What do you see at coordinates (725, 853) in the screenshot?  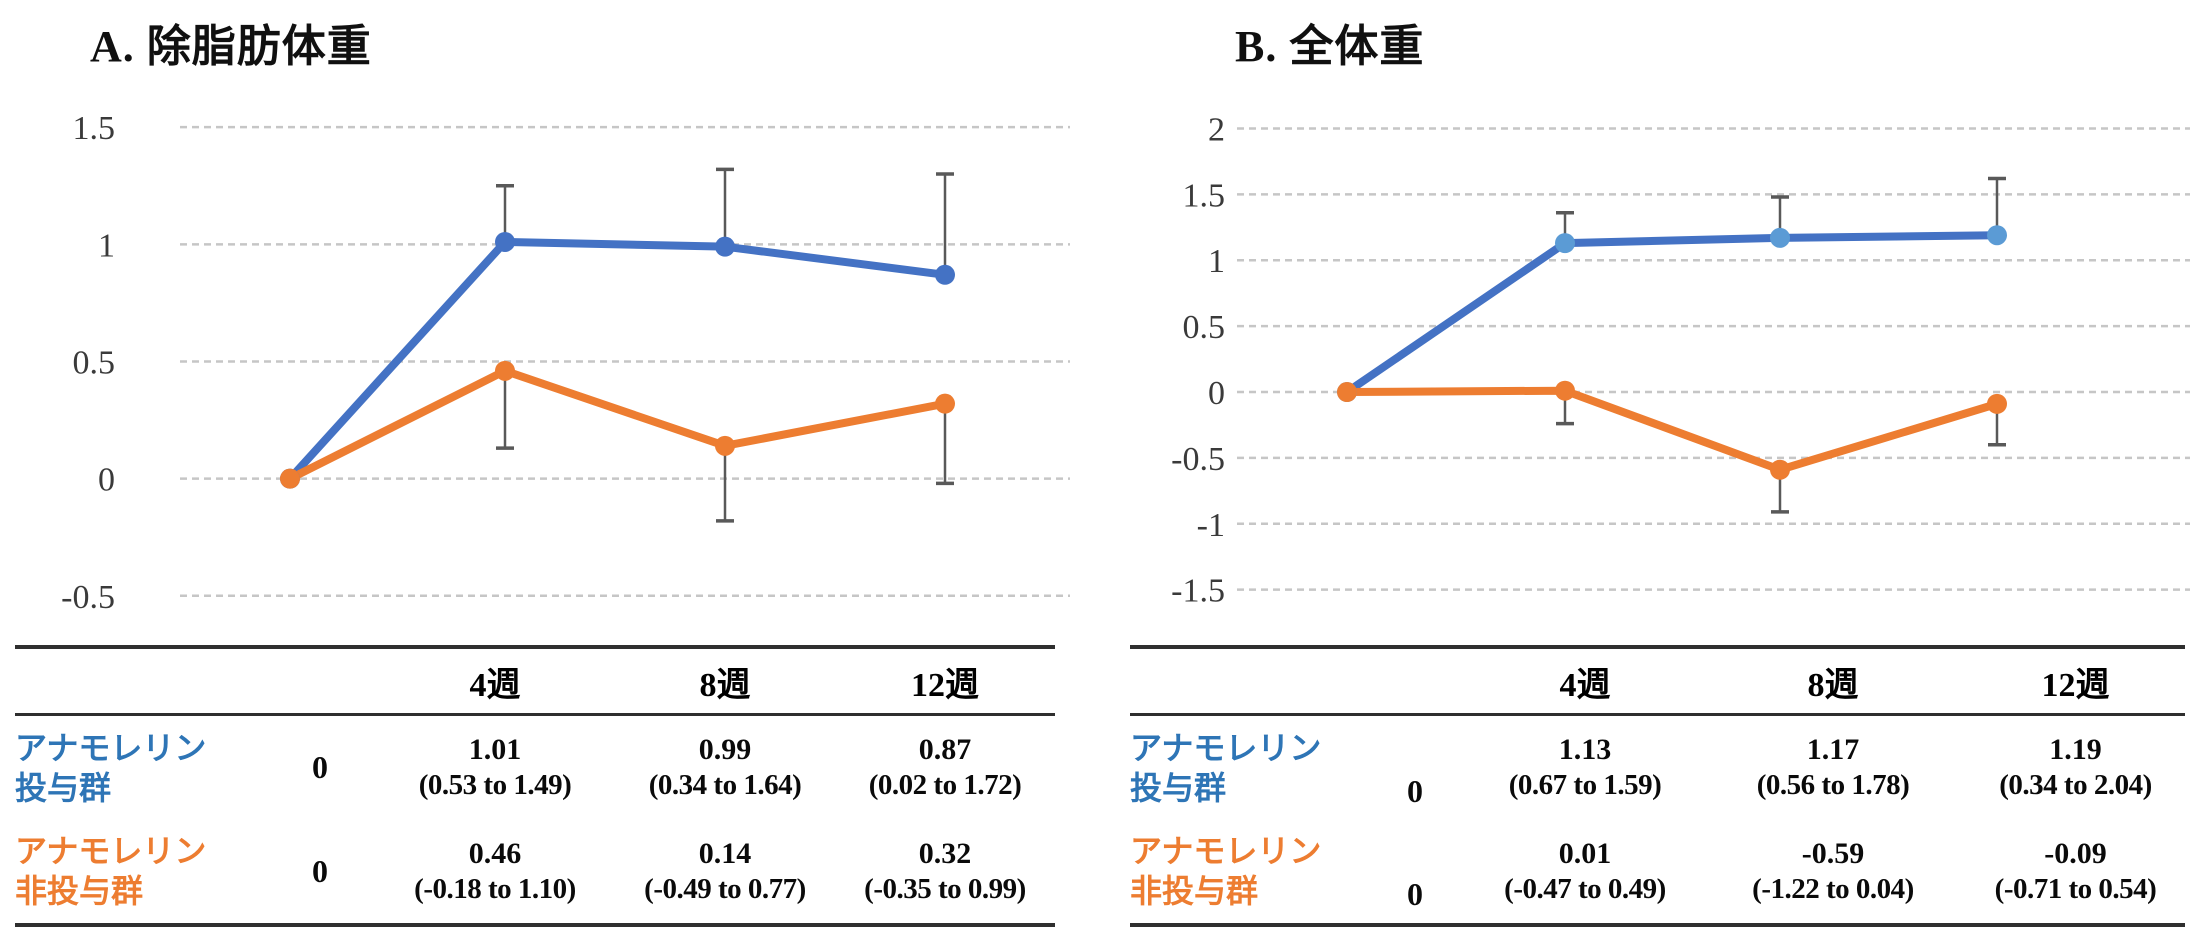 I see `point-estimate: 0.14` at bounding box center [725, 853].